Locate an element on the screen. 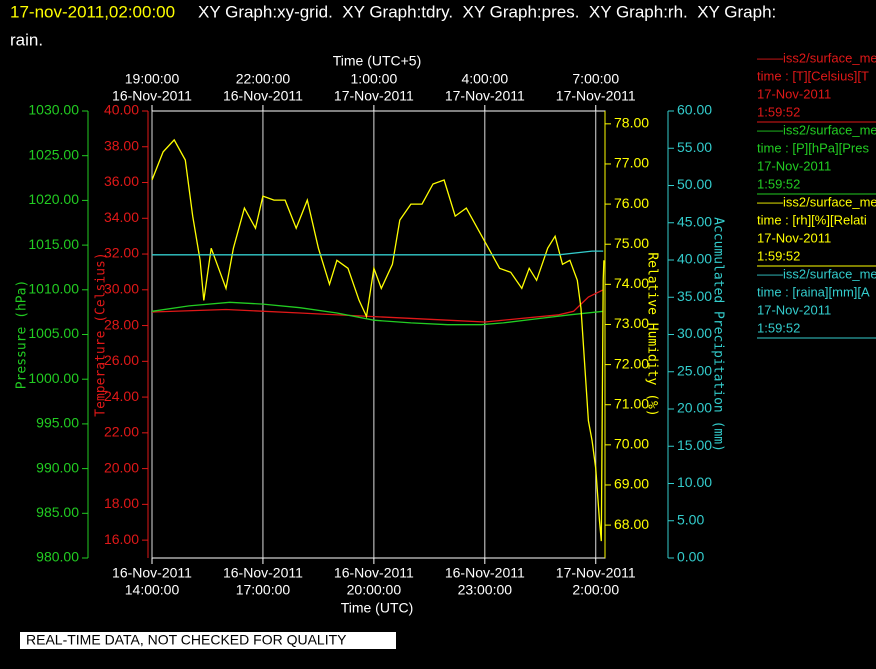 Image resolution: width=876 pixels, height=669 pixels. x-tick-label: 14:00:00 is located at coordinates (152, 590).